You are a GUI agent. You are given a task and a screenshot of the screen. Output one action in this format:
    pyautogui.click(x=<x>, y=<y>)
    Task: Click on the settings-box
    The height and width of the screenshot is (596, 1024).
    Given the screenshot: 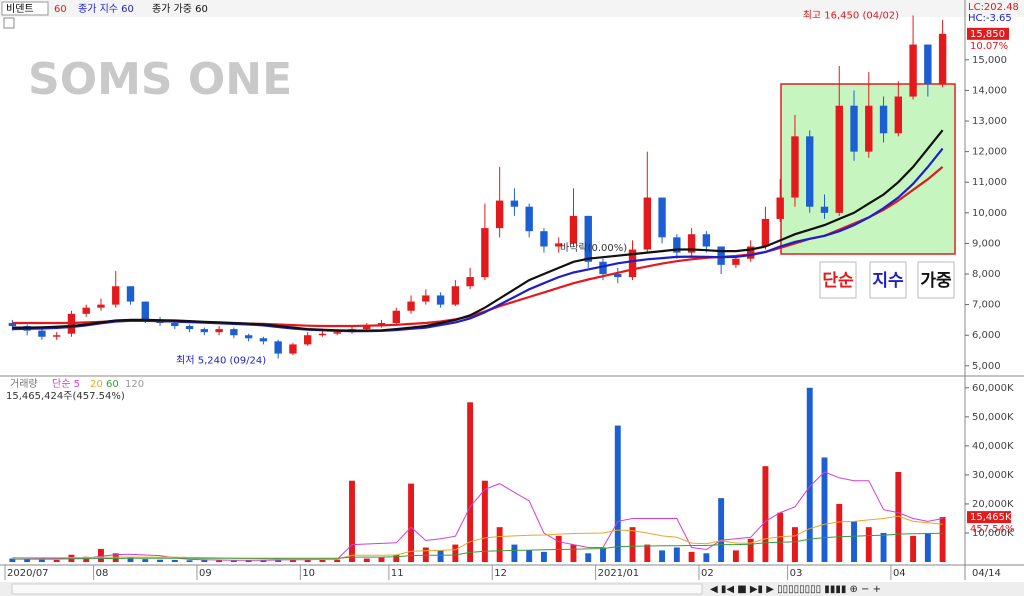 What is the action you would take?
    pyautogui.click(x=9, y=23)
    